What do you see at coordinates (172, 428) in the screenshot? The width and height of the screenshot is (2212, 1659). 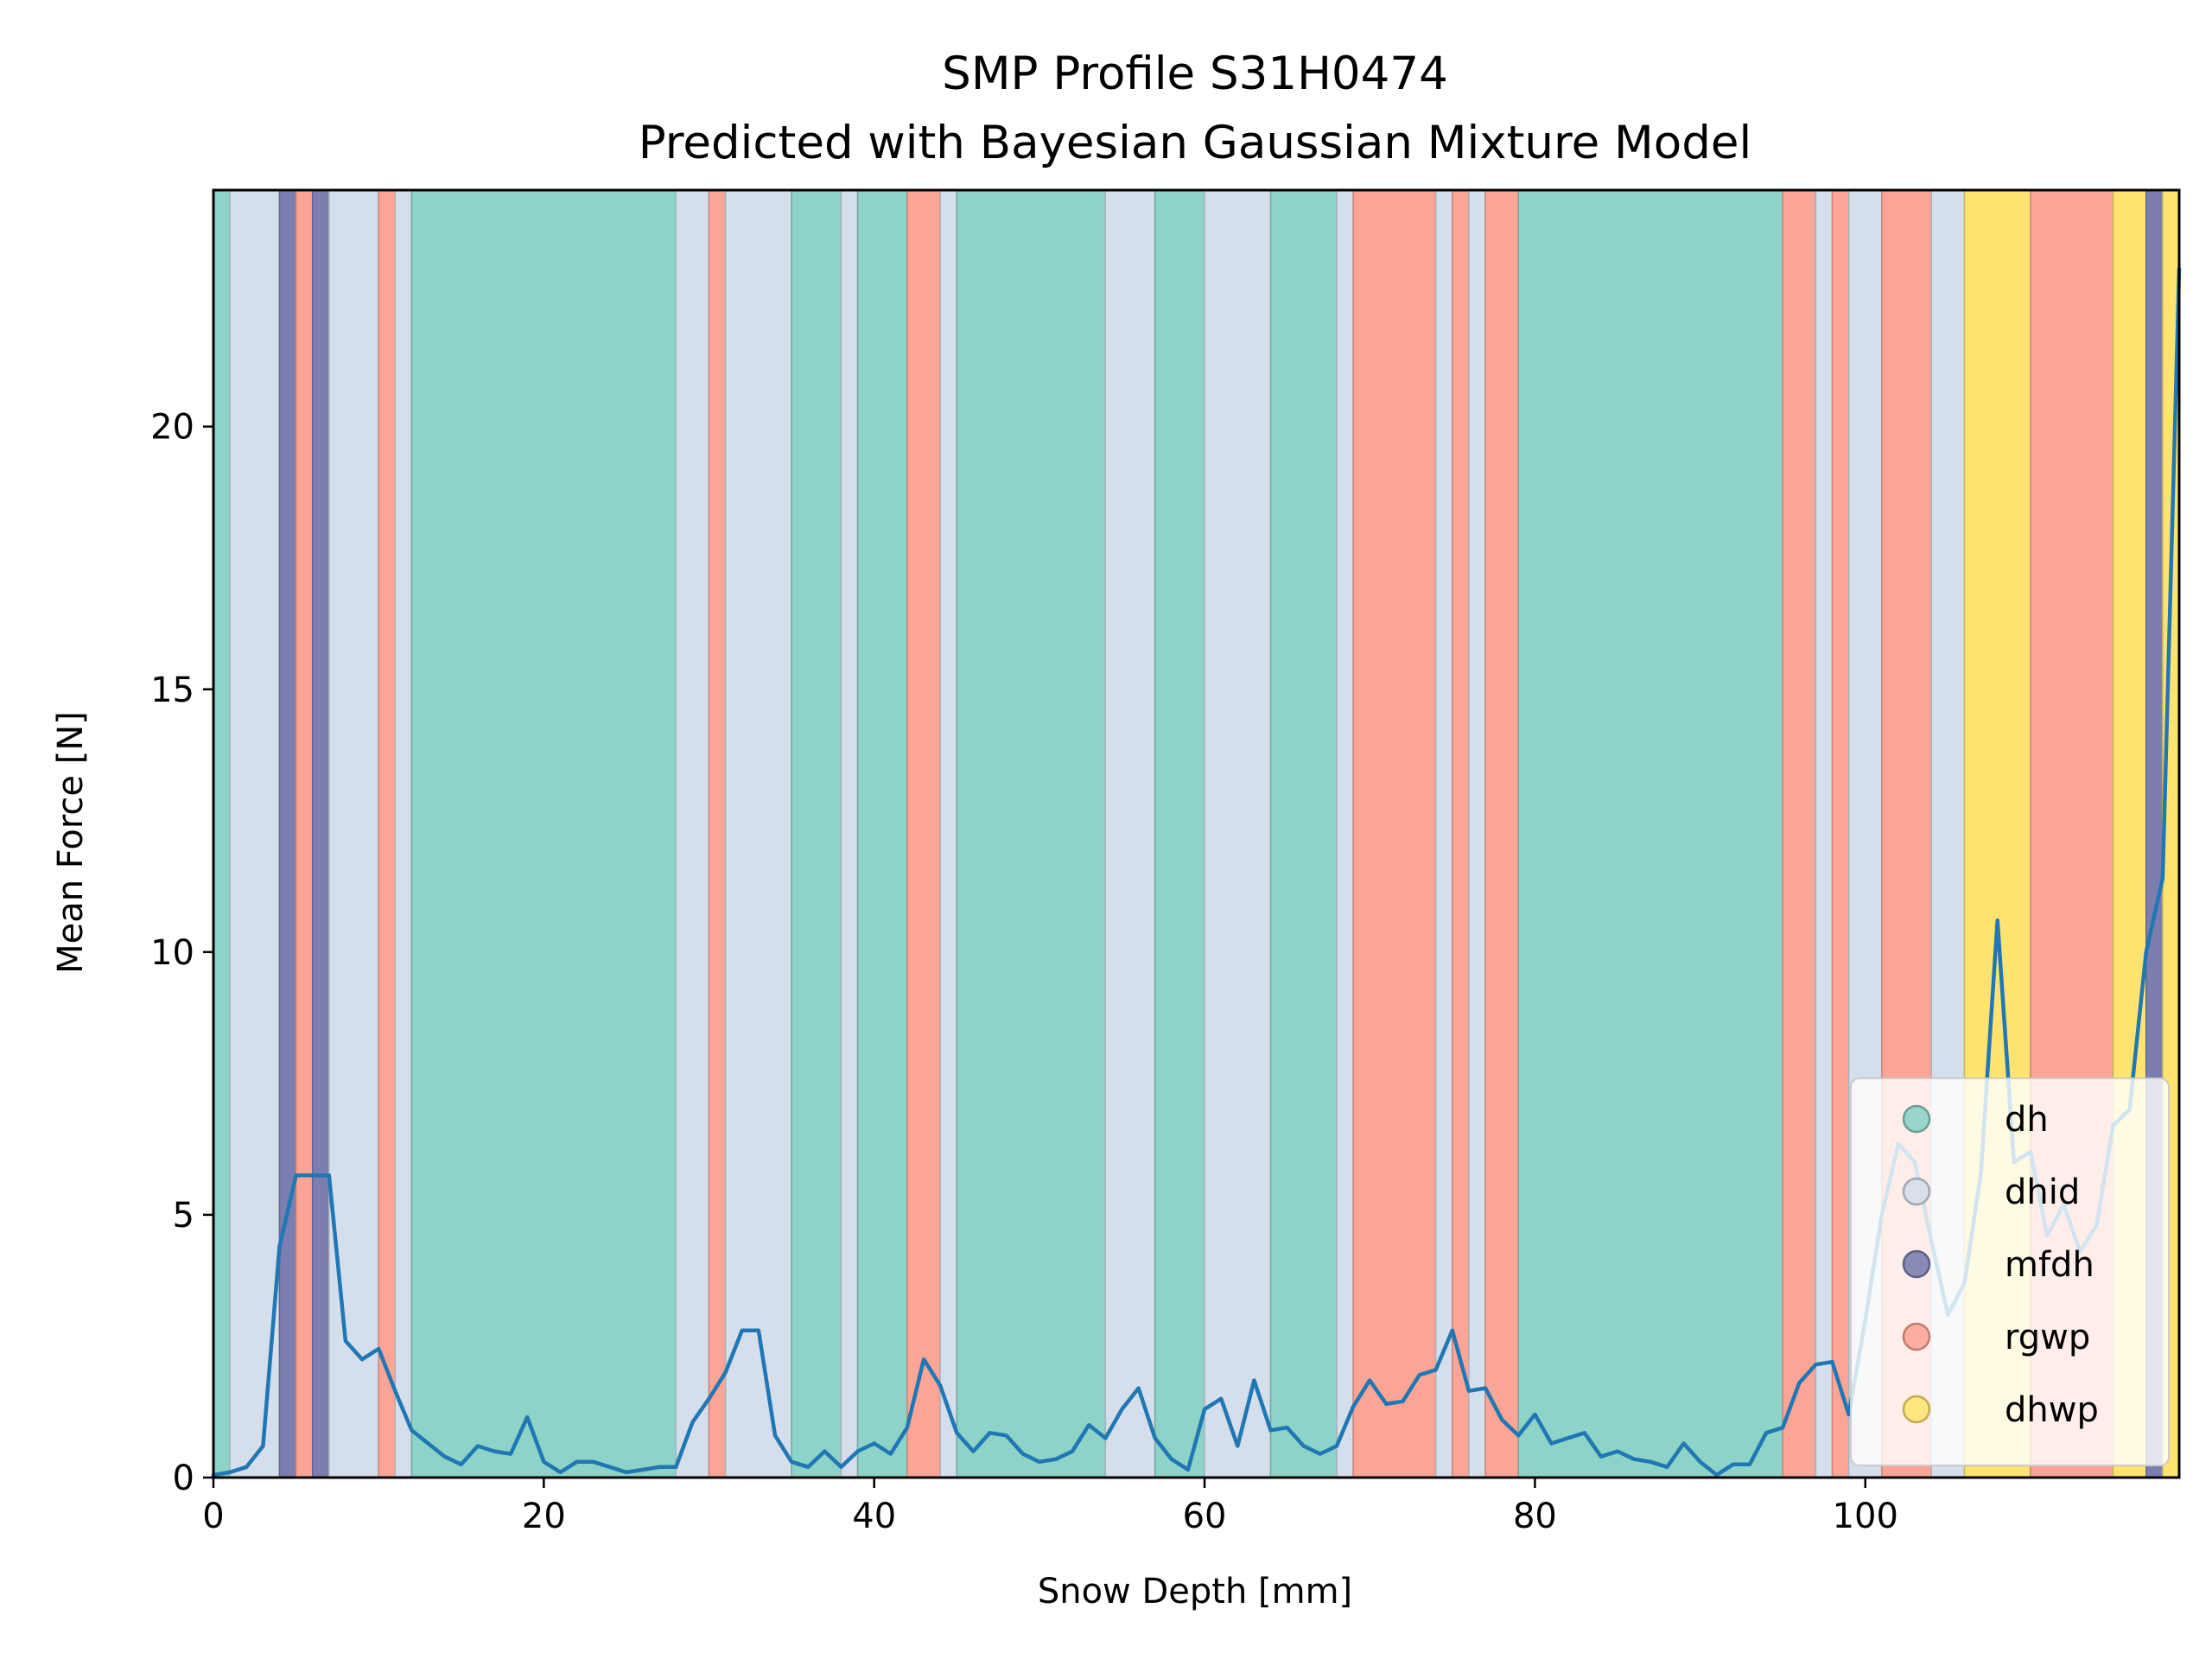 I see `y-tick-label: 20` at bounding box center [172, 428].